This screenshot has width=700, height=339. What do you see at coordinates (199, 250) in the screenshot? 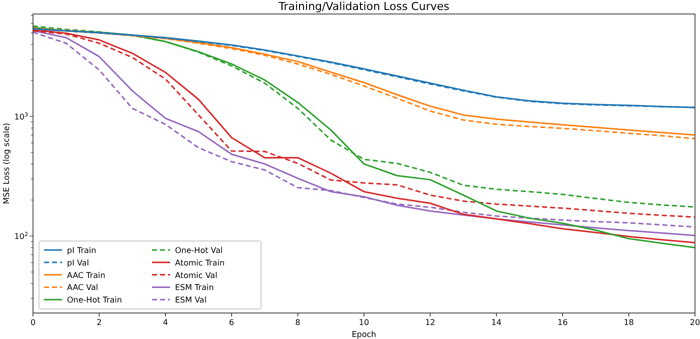
I see `legend-label: One-Hot Val` at bounding box center [199, 250].